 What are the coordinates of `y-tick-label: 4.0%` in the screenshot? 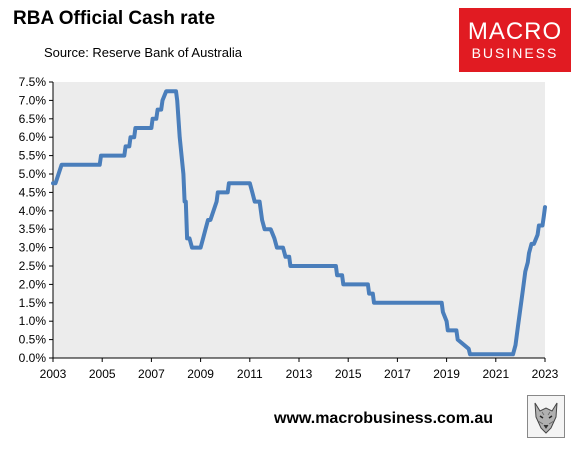 It's located at (33, 211).